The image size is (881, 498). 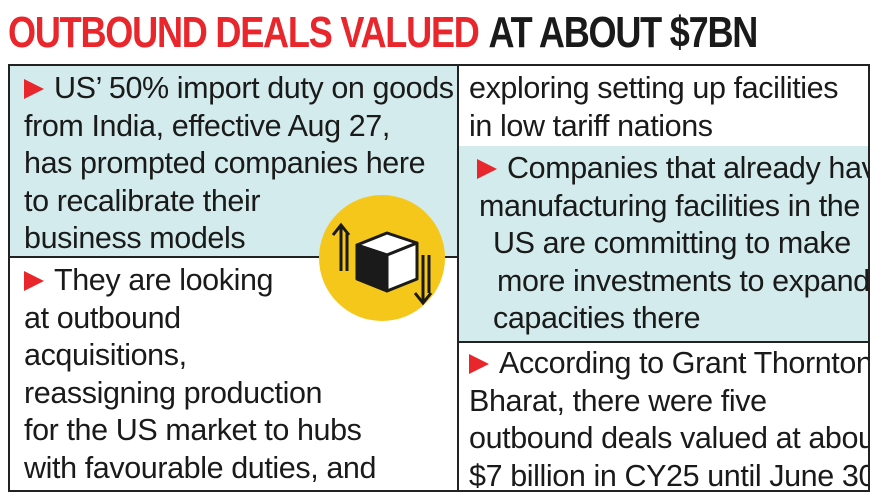 I want to click on point-2-cont-line-1: exploring setting up facilities, so click(x=654, y=88).